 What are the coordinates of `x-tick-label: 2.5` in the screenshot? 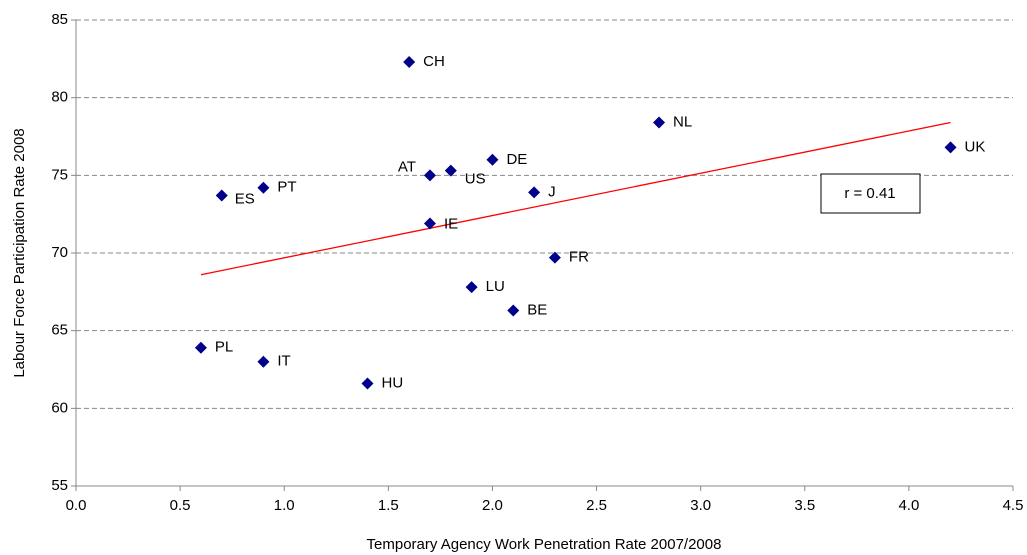 It's located at (596, 505).